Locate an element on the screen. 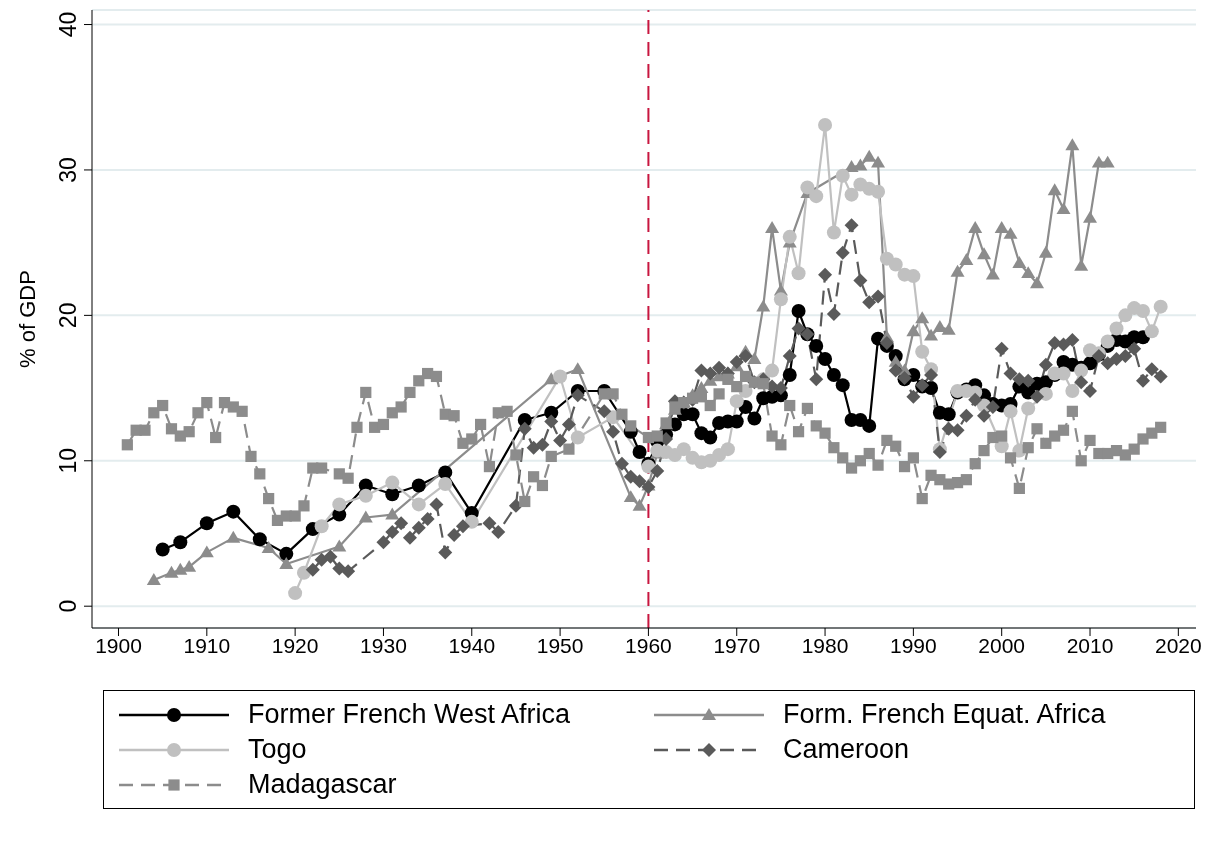 This screenshot has height=841, width=1222. x-tick-label: 1930 is located at coordinates (383, 645).